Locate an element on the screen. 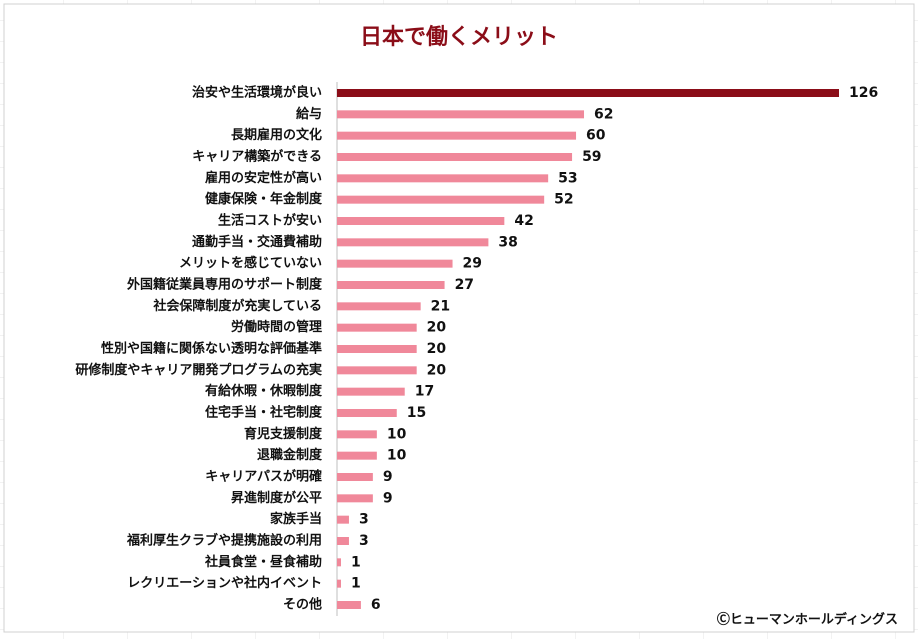 The width and height of the screenshot is (918, 639). value-label: 21 is located at coordinates (440, 306).